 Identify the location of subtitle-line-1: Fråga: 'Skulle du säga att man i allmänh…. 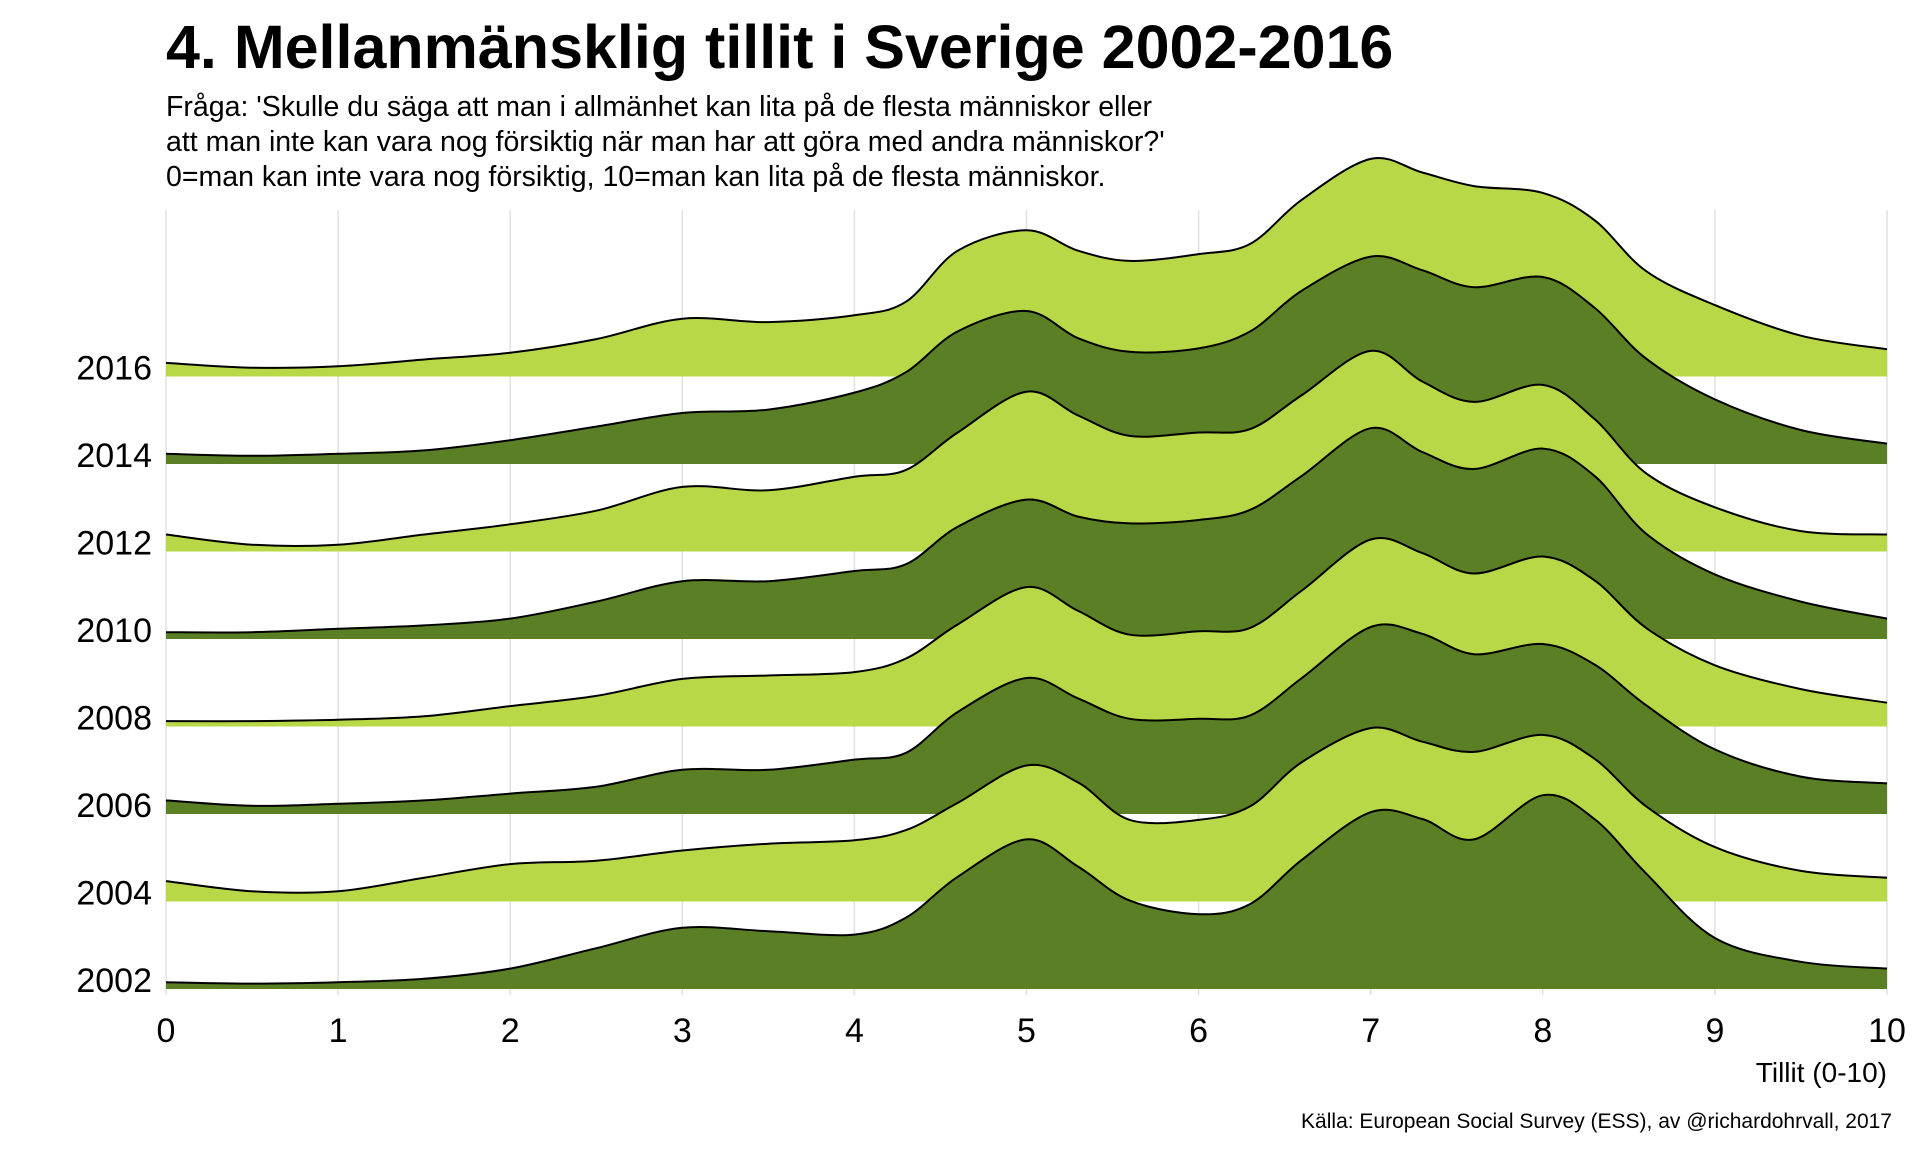
(659, 107).